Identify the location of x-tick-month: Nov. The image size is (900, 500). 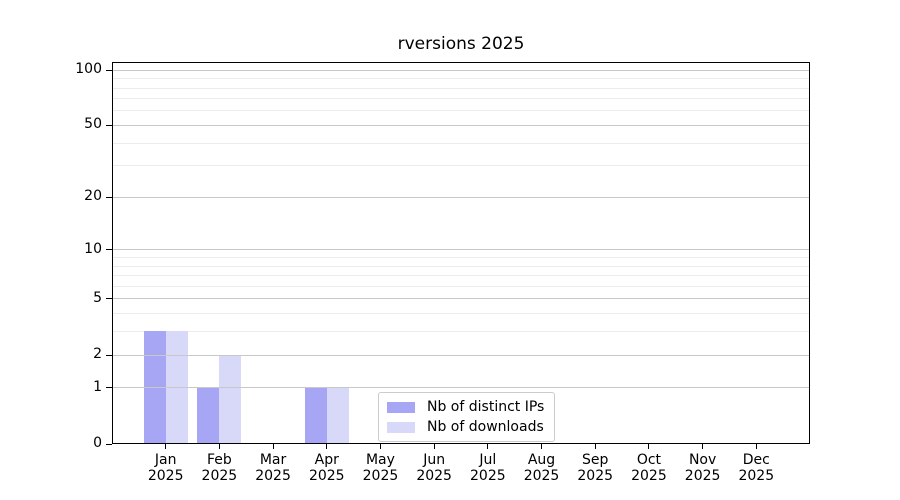
(702, 459).